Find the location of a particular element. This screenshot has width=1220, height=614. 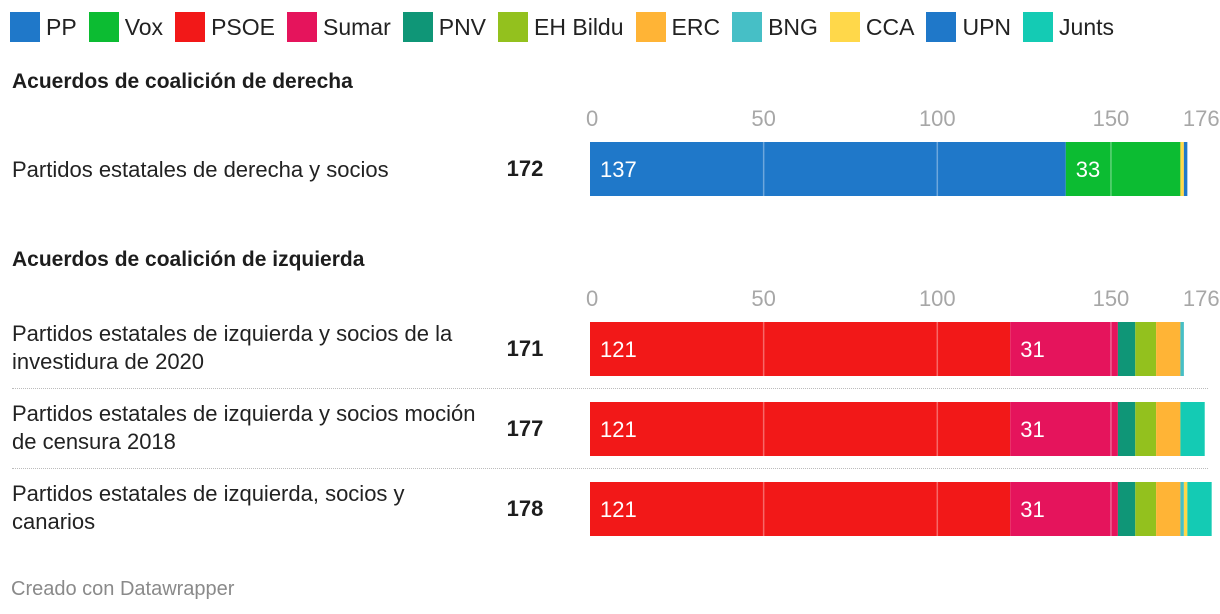

legend-item: CCA is located at coordinates (872, 27).